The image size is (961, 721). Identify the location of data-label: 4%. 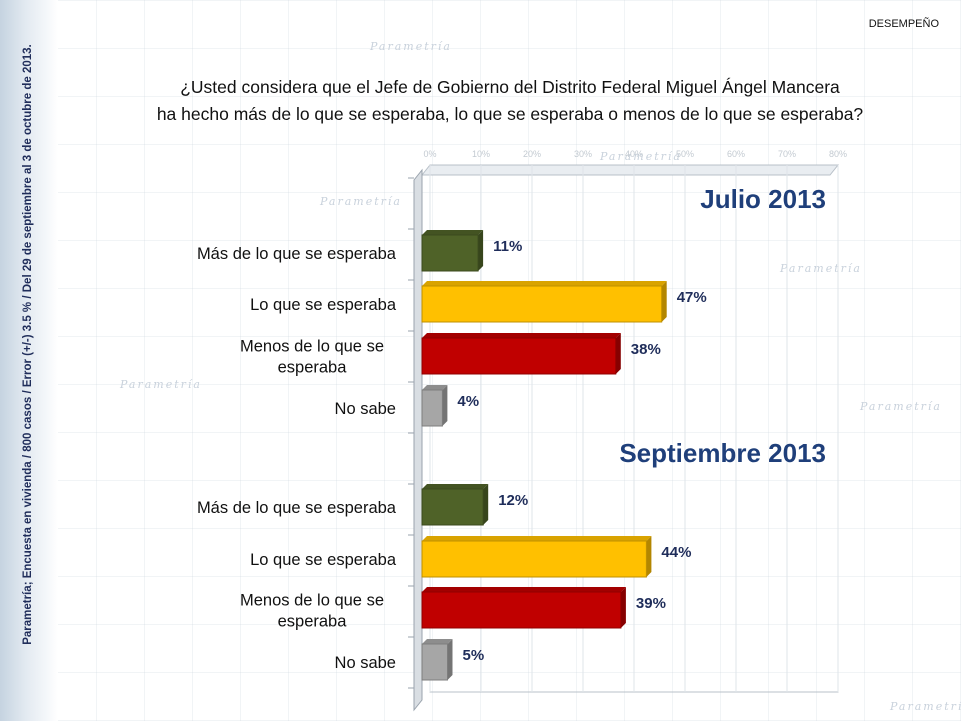
(468, 401).